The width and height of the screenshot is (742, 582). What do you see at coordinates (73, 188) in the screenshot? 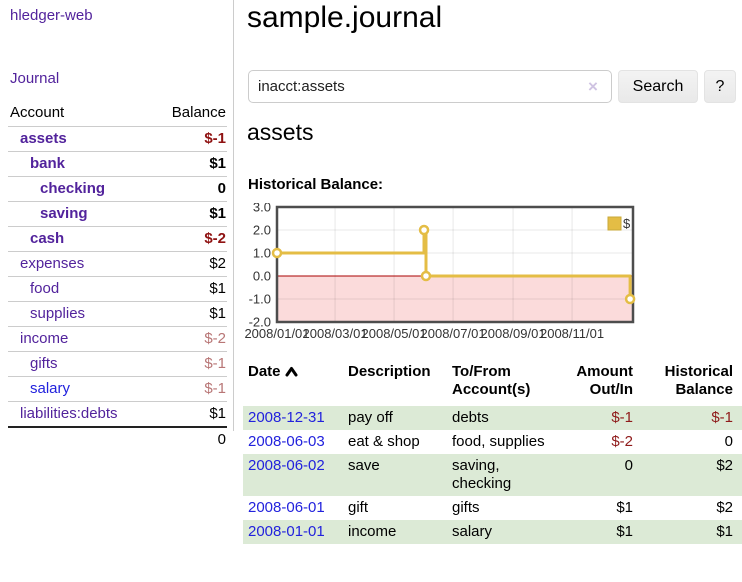
I see `account-link: checking` at bounding box center [73, 188].